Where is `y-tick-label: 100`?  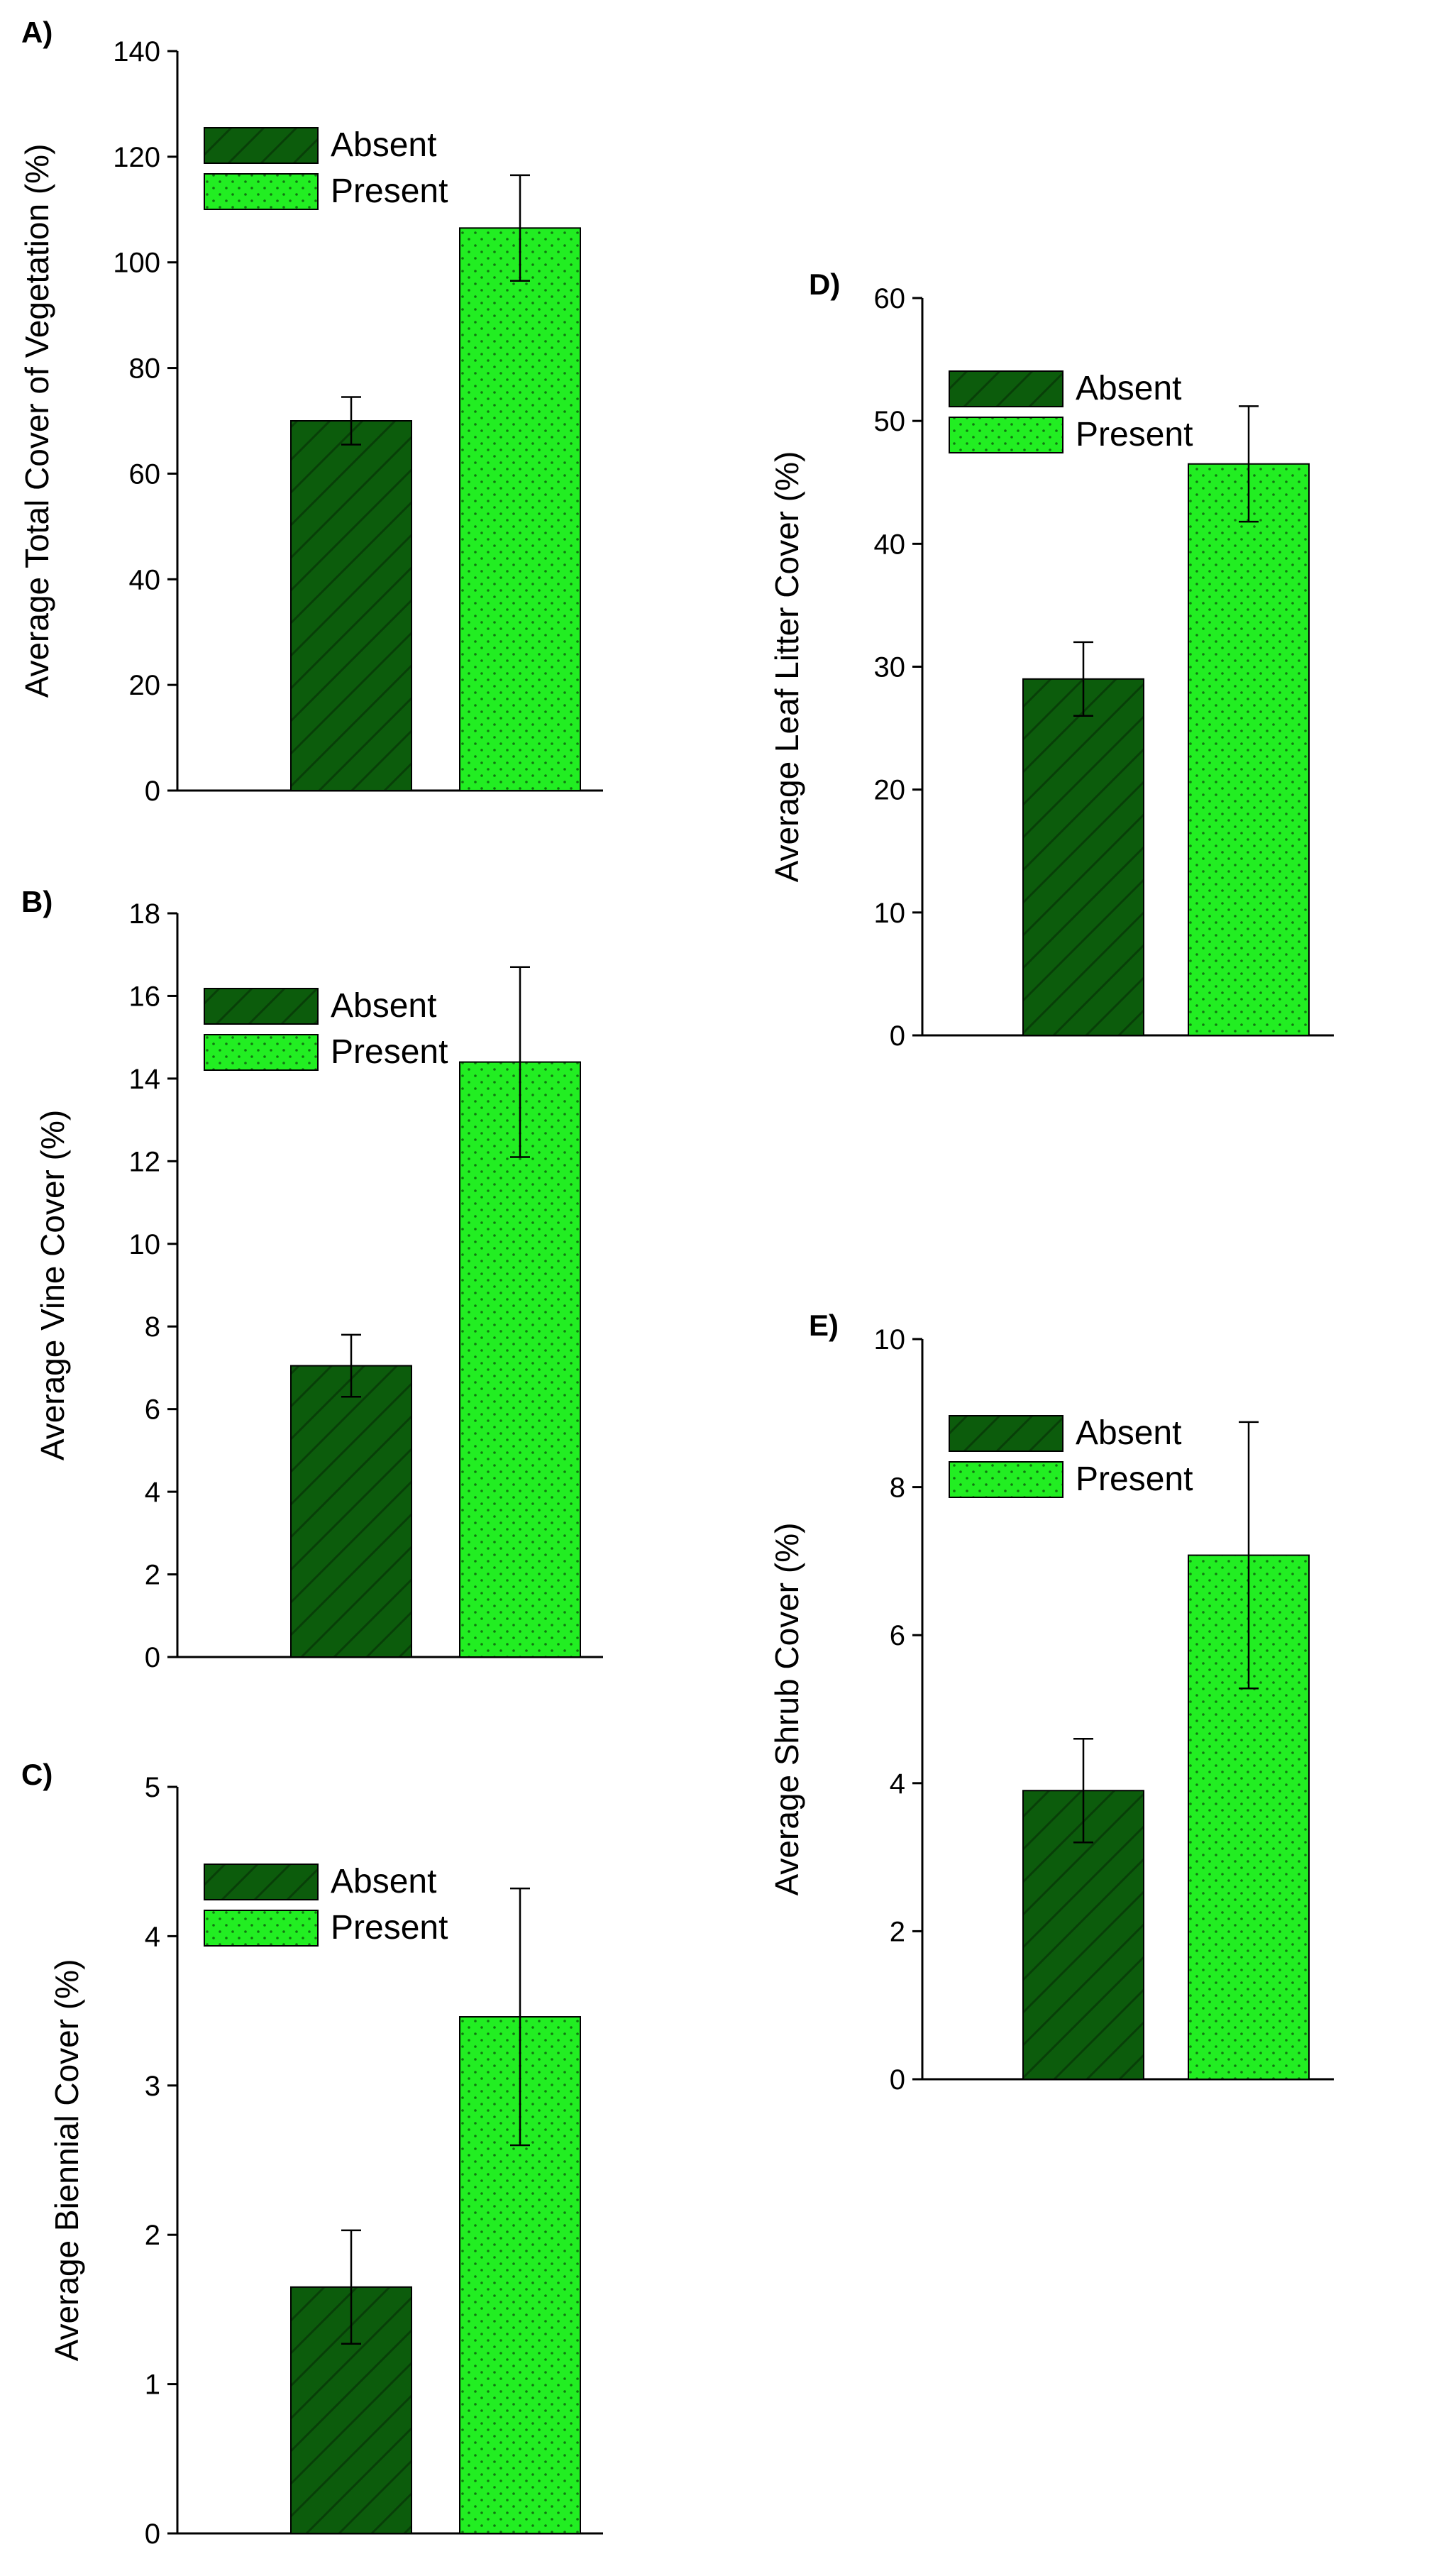
y-tick-label: 100 is located at coordinates (136, 263).